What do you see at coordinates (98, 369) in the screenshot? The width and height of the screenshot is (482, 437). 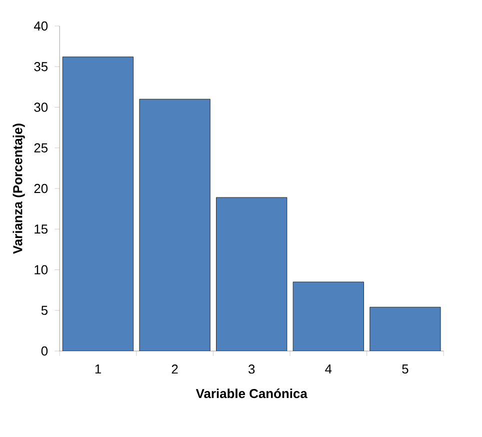 I see `x-tick-label: 1` at bounding box center [98, 369].